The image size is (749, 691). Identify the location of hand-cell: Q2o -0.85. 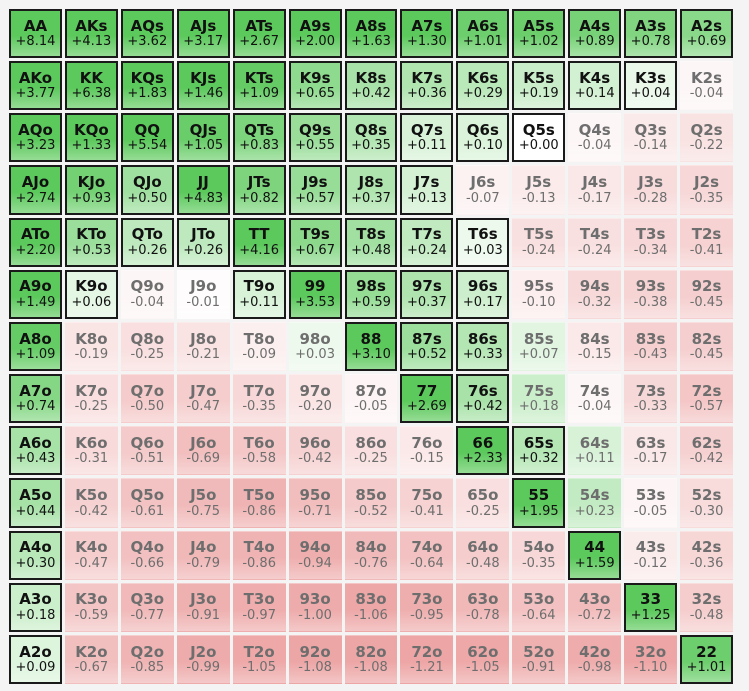
(147, 659).